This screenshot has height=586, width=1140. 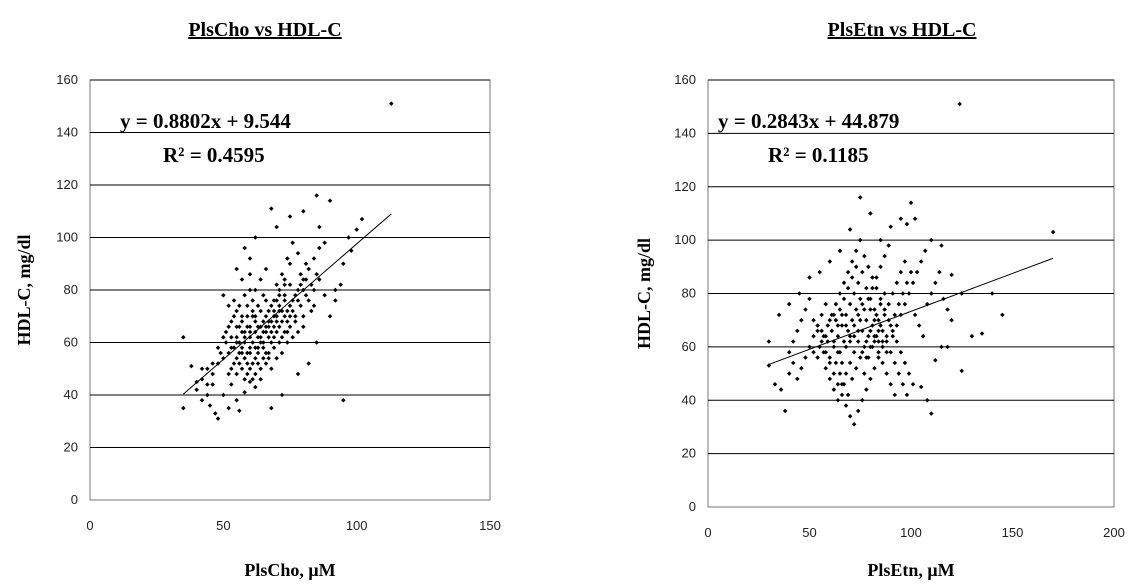 I want to click on x-tick-label: 0, so click(x=707, y=532).